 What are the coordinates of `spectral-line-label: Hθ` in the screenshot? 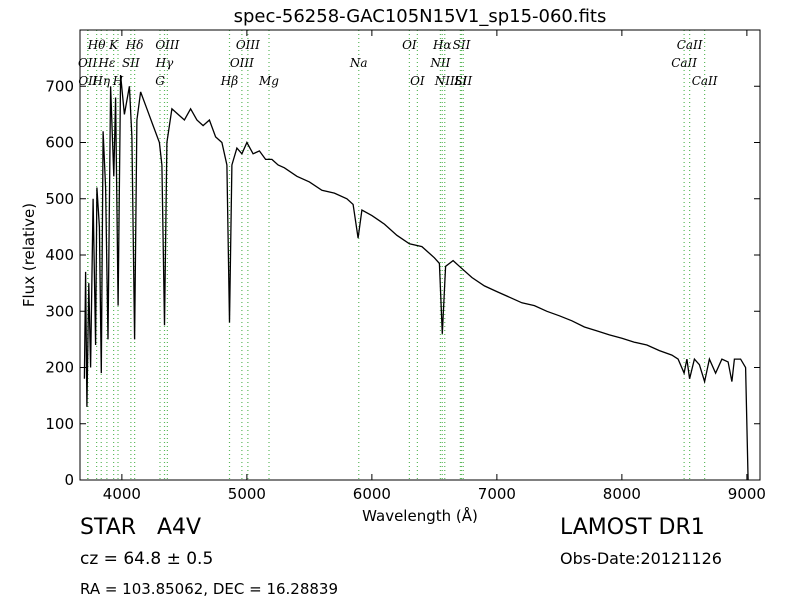 It's located at (96, 45).